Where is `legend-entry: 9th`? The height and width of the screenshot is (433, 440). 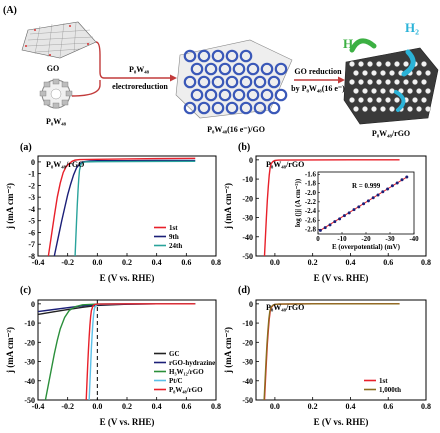 legend-entry: 9th is located at coordinates (174, 237).